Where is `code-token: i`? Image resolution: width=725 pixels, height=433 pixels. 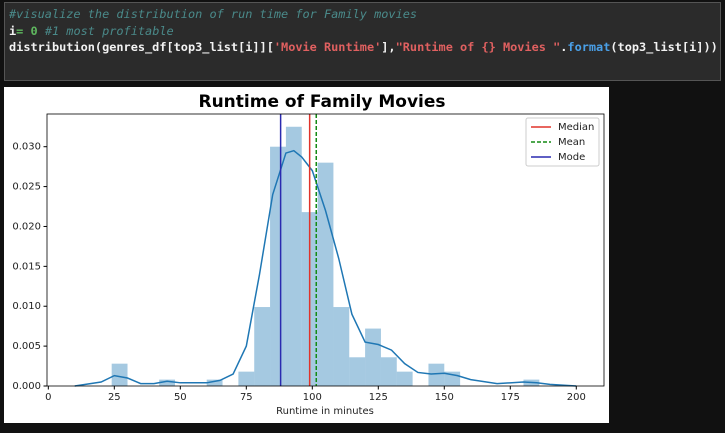 code-token: i is located at coordinates (12, 31).